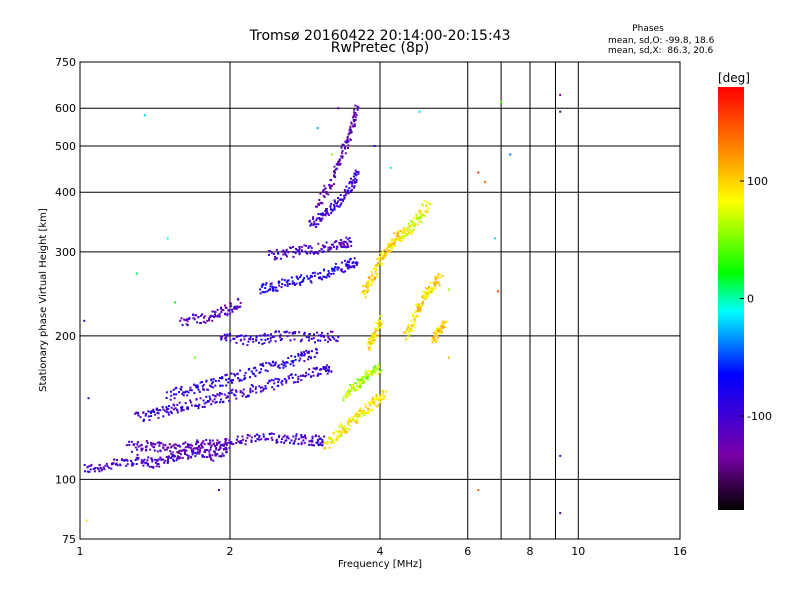 This screenshot has height=600, width=800. Describe the element at coordinates (734, 78) in the screenshot. I see `colorbar-label: [deg]` at that location.